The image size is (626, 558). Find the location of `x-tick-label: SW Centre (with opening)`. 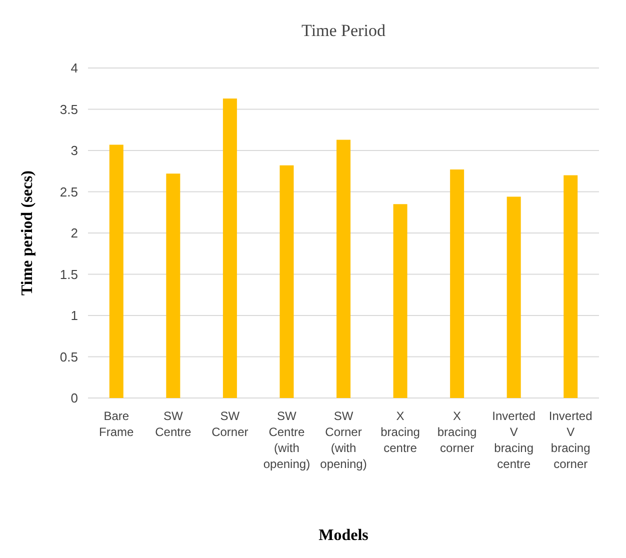

x-tick-label: SW Centre (with opening) is located at coordinates (286, 440).